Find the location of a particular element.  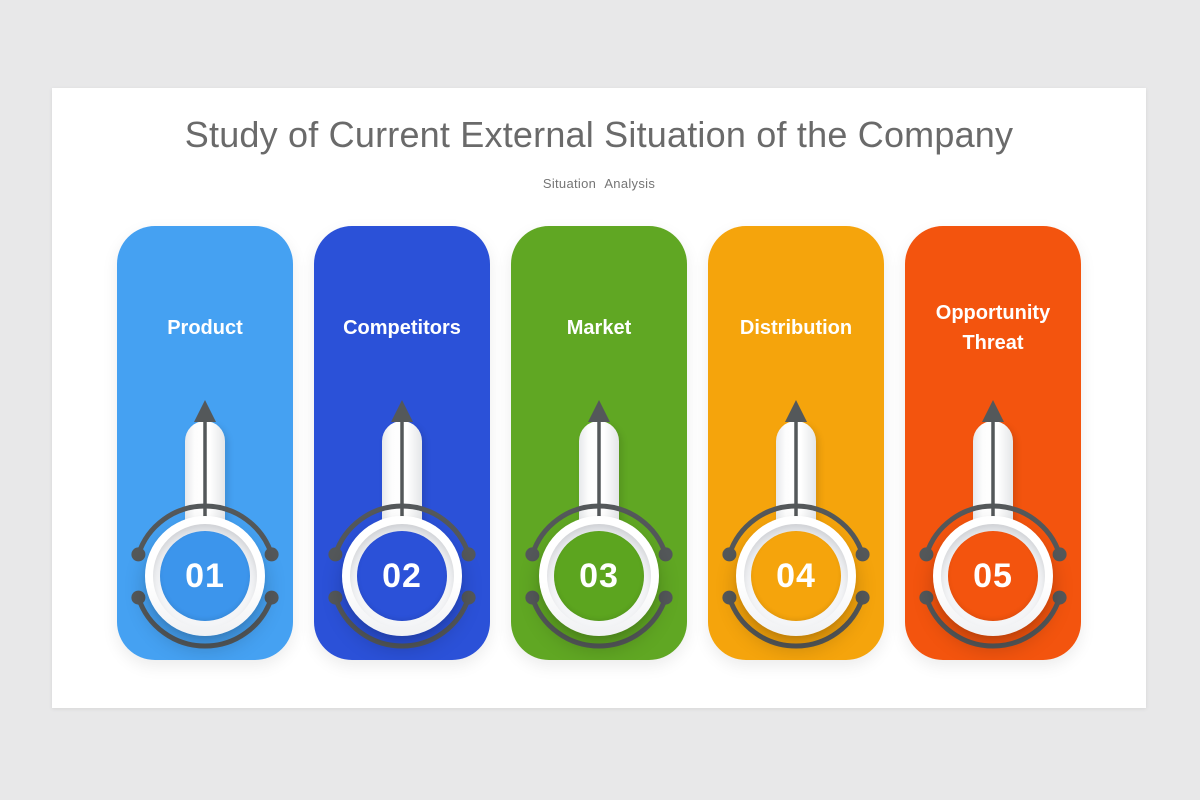

card-title-wrap: Distribution is located at coordinates (796, 328).